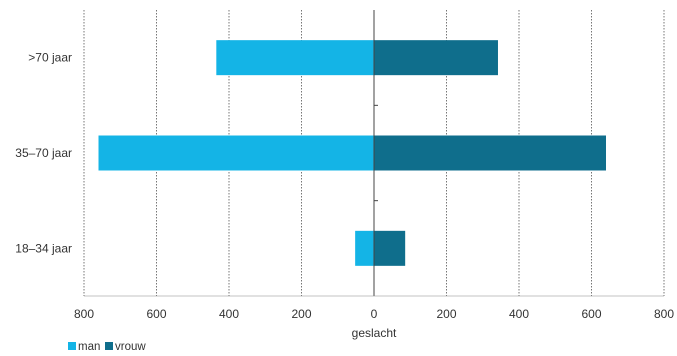  I want to click on legend-swatch-vrouw, so click(109, 346).